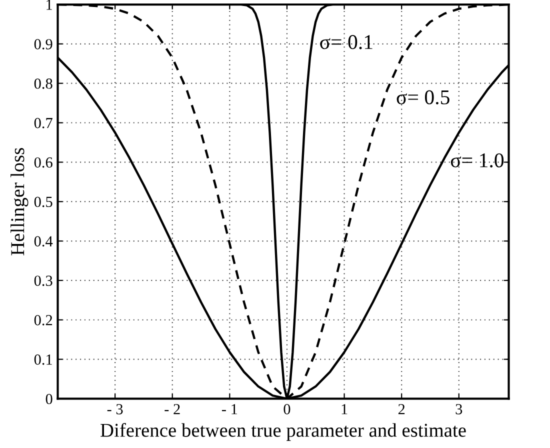 The image size is (550, 448). I want to click on annotation: σ= 0.5, so click(423, 97).